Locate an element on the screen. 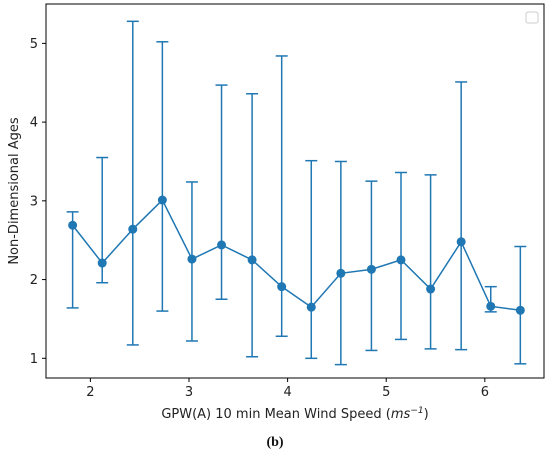  y-axis-label: Non-Dimensional Ages is located at coordinates (14, 191).